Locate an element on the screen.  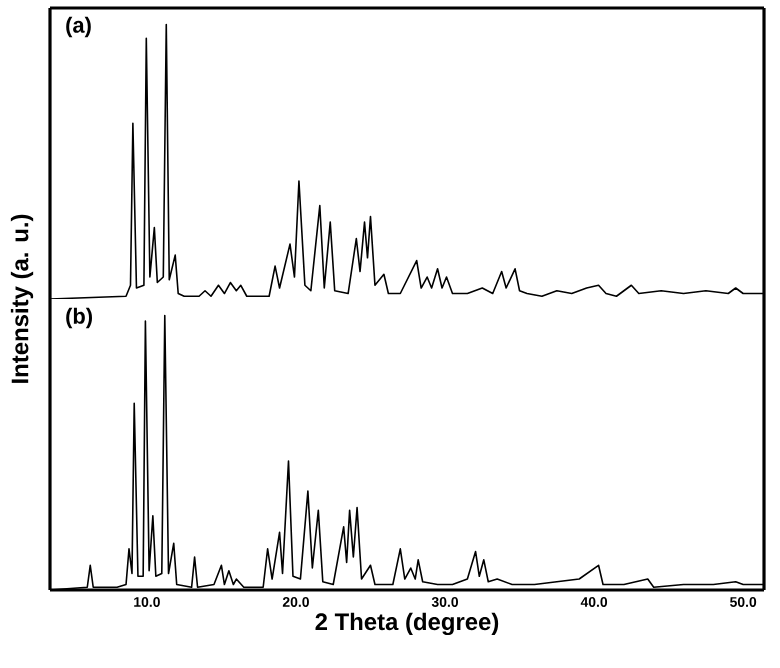
y-axis-title: Intensity (a. u.) is located at coordinates (22, 298).